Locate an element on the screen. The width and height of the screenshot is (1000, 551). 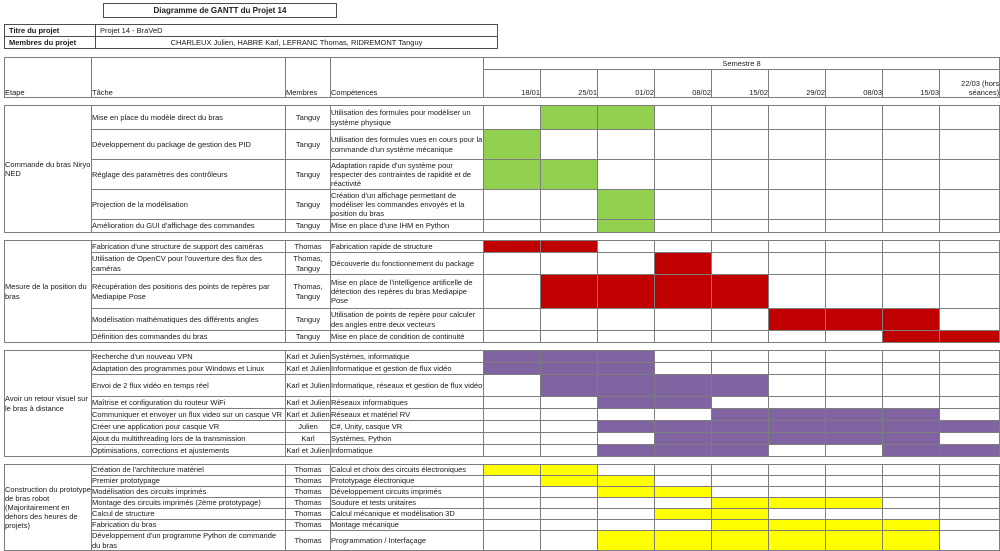
task-competences-cell: Réseaux et matériel RV is located at coordinates (407, 414).